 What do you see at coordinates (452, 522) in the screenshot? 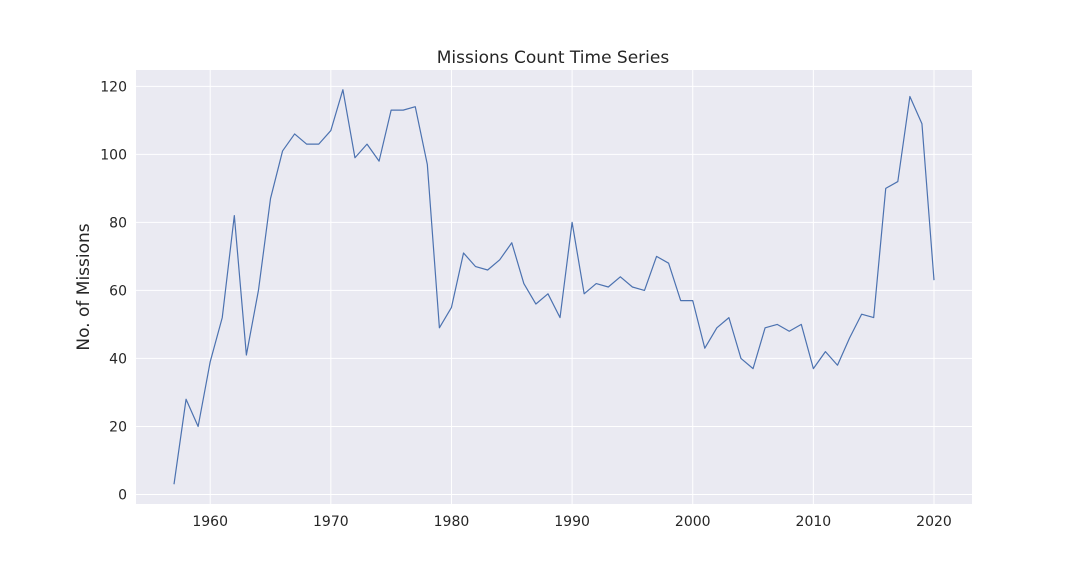
I see `x-tick-label: 1980` at bounding box center [452, 522].